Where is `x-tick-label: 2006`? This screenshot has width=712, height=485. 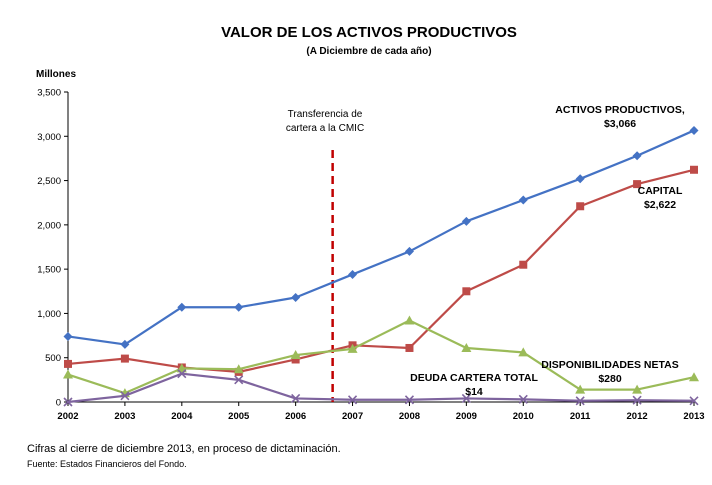 x-tick-label: 2006 is located at coordinates (295, 416).